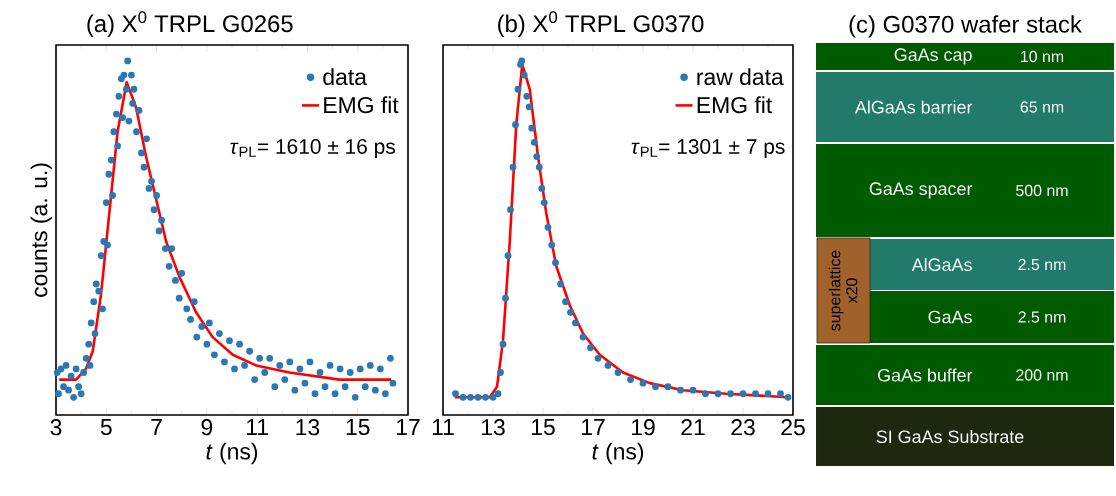 This screenshot has width=1116, height=496. I want to click on text: GaAs buffer, so click(925, 375).